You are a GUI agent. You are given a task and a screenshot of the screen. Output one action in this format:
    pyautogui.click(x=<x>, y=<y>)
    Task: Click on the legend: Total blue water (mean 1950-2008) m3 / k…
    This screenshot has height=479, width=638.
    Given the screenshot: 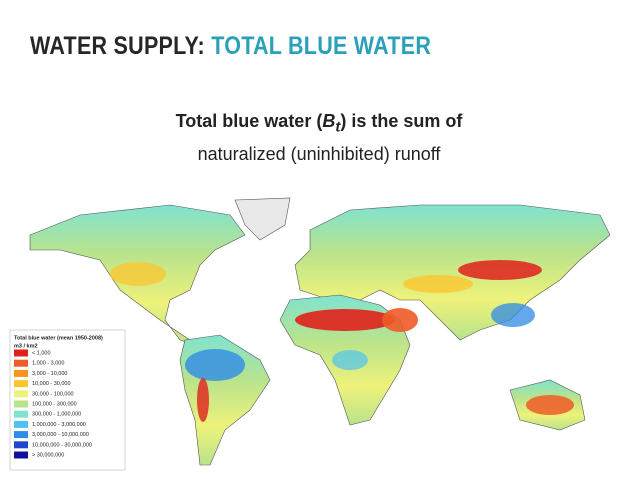 What is the action you would take?
    pyautogui.click(x=67, y=400)
    